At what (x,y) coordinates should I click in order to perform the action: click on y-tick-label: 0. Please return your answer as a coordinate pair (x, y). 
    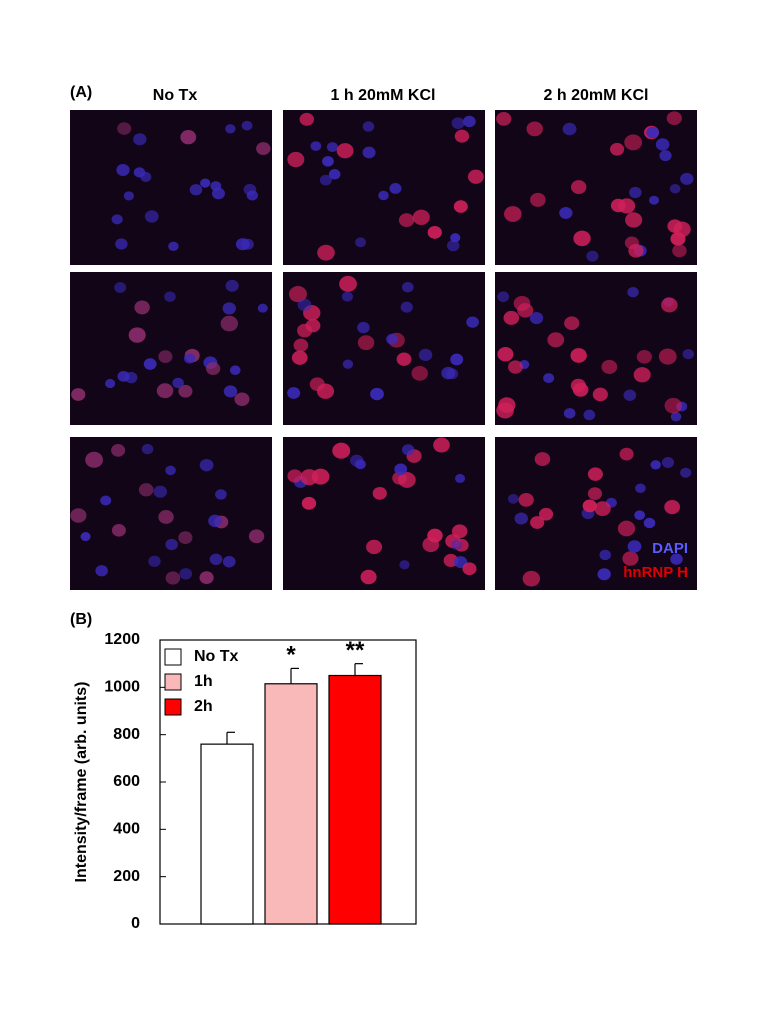
    Looking at the image, I should click on (135, 923).